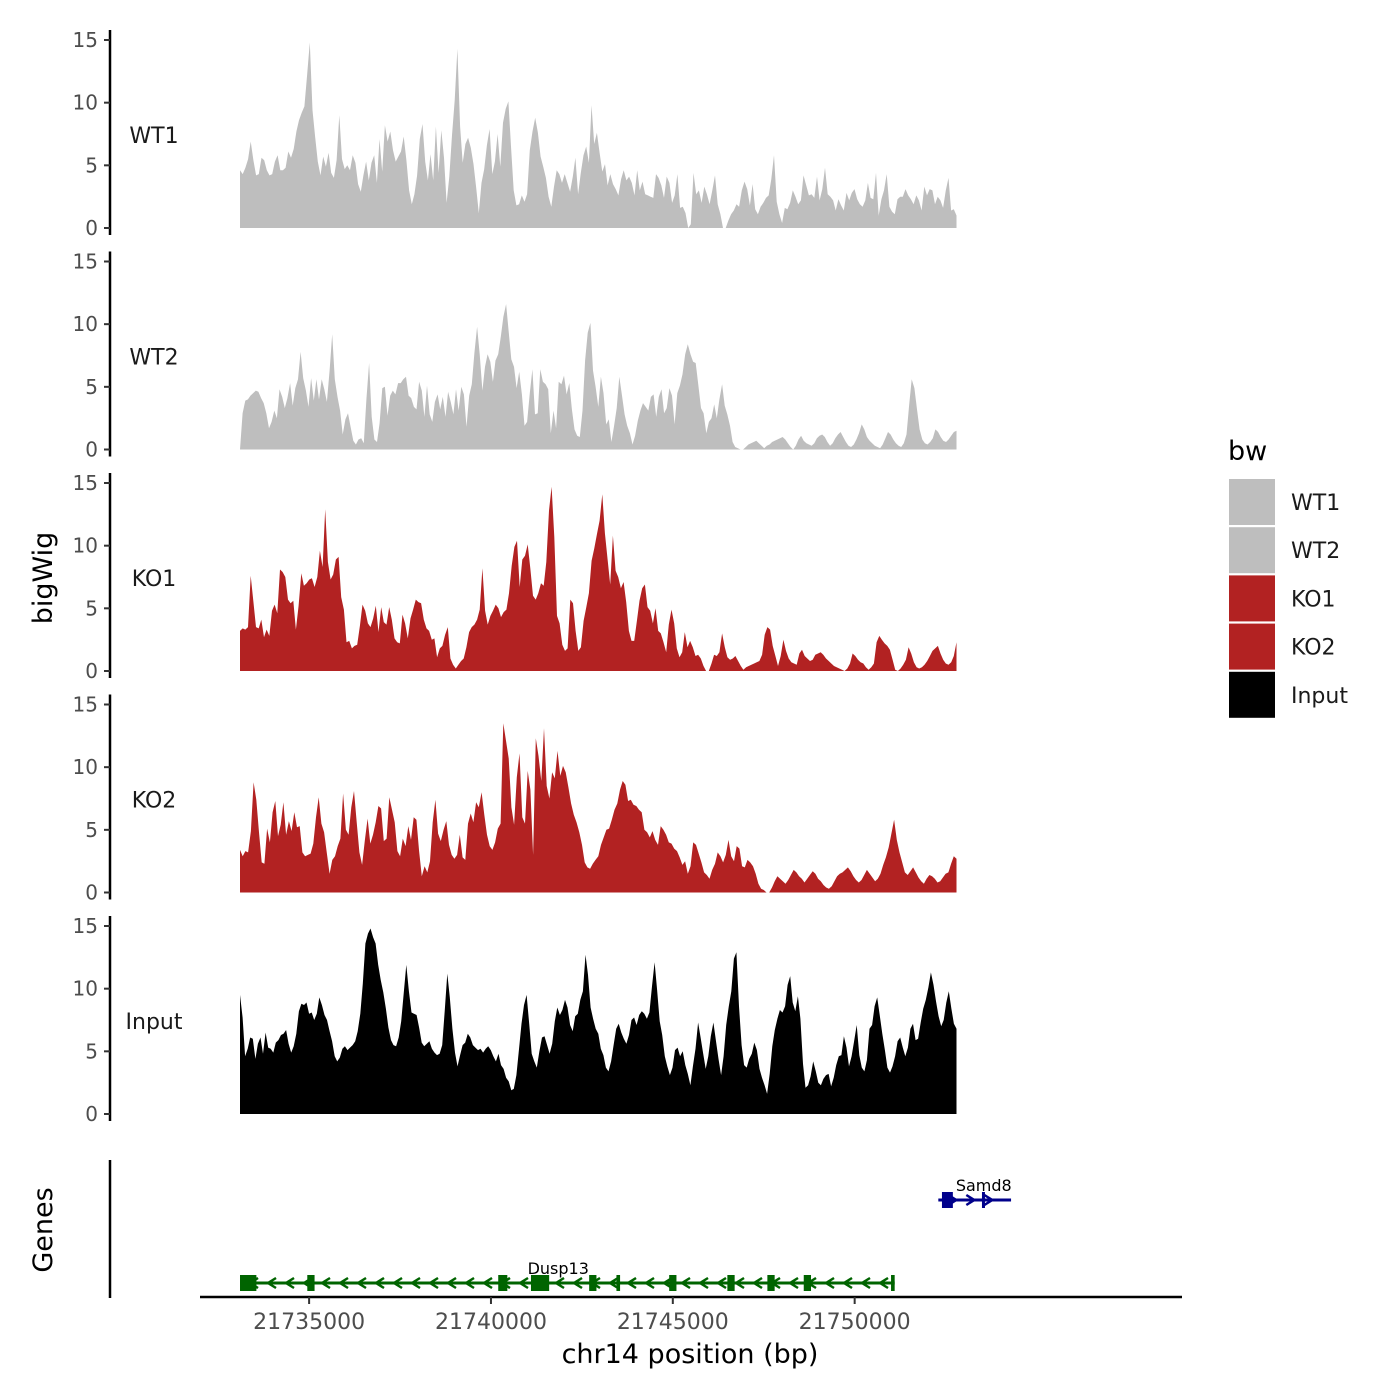 The image size is (1400, 1400). Describe the element at coordinates (1252, 598) in the screenshot. I see `legend-swatch-ko1` at that location.